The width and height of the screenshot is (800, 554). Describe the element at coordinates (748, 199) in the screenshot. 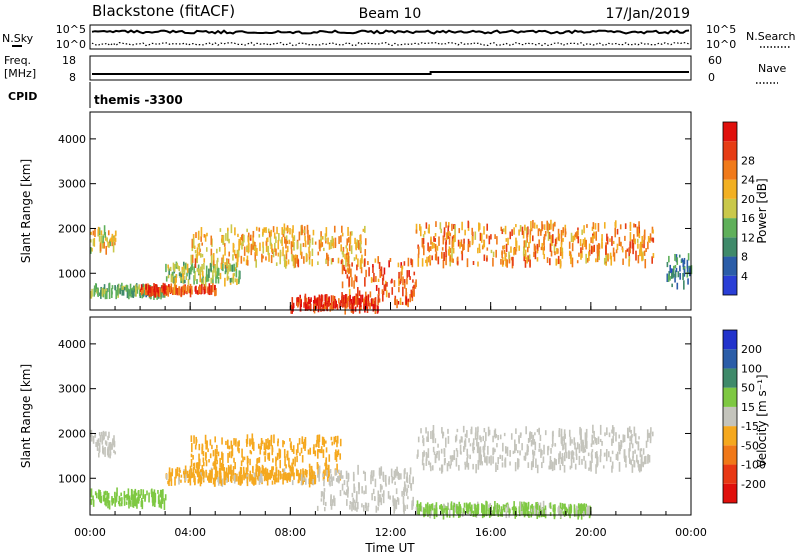

I see `colorbar-tick-label: 20` at that location.